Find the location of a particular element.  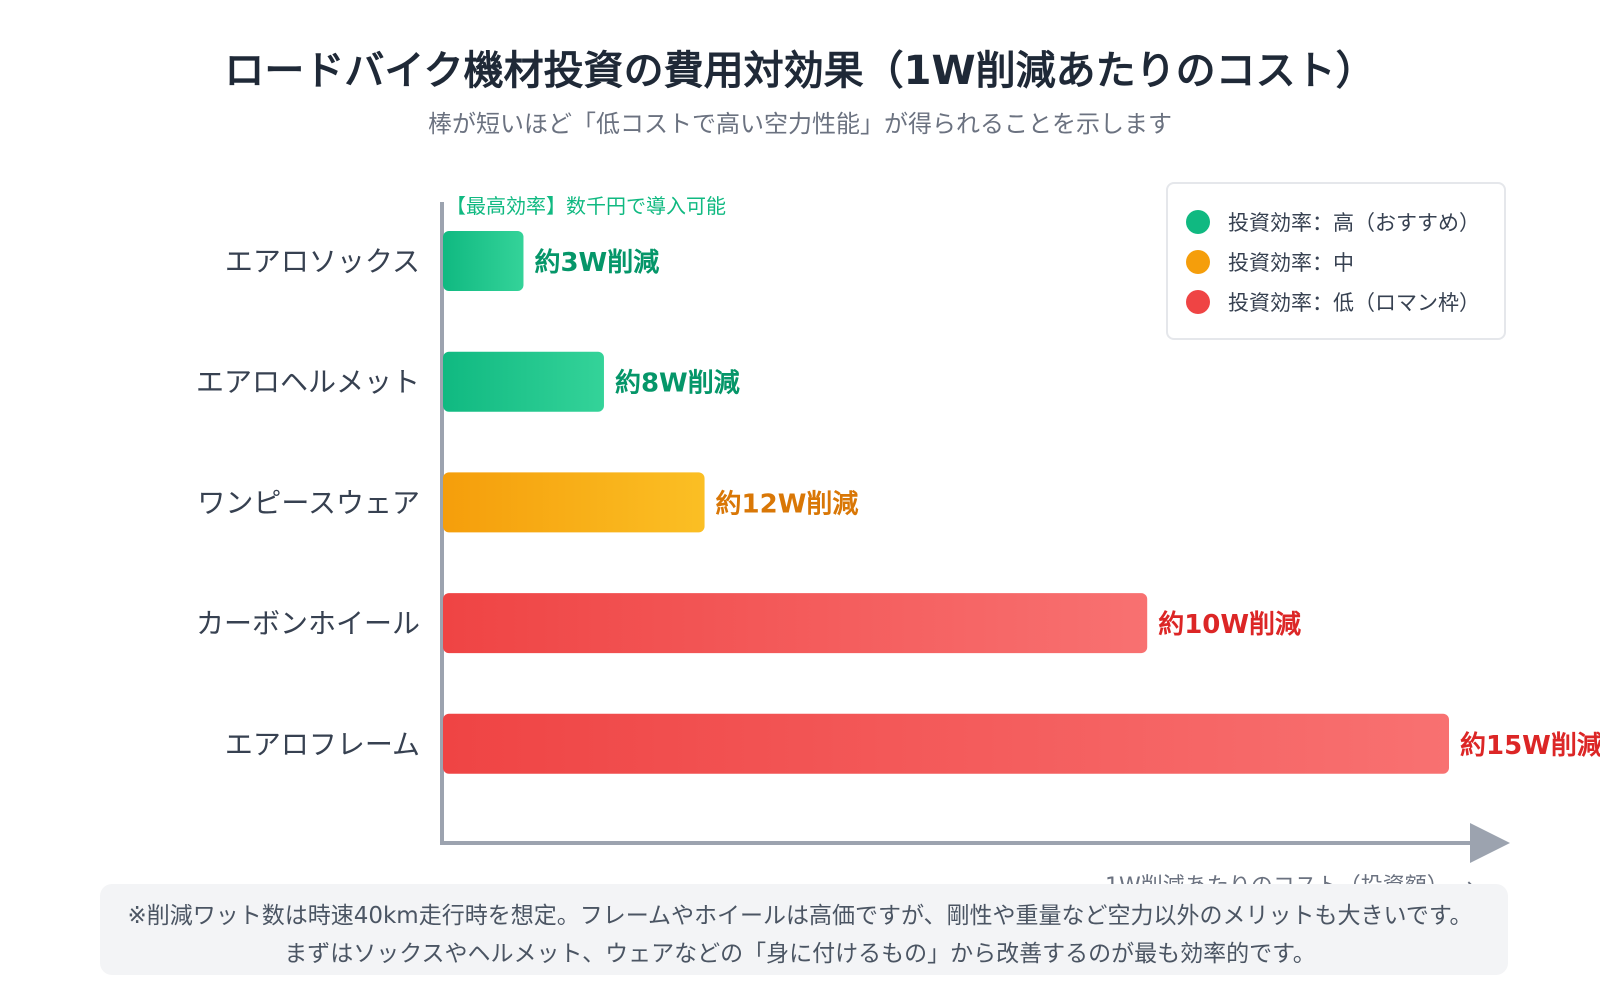

annotation-best-efficiency: 【最高効率】数千円で導入可能 is located at coordinates (586, 206).